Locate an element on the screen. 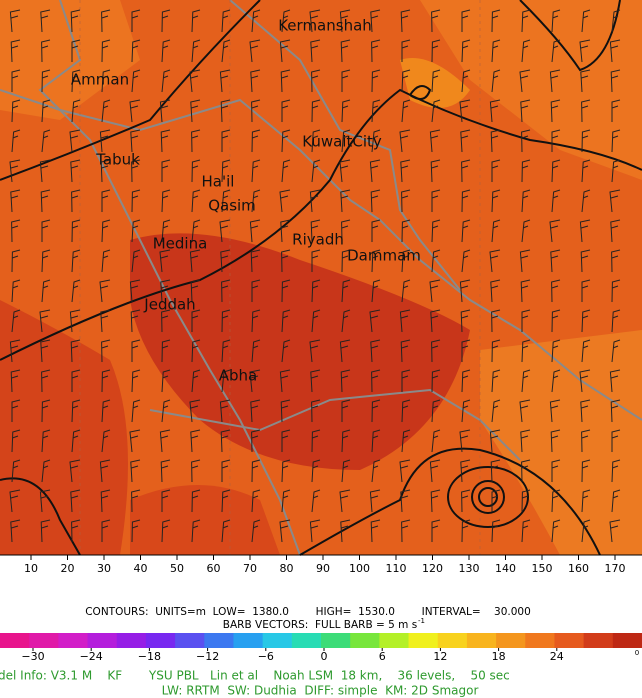 The width and height of the screenshot is (642, 698). x-tick-label: 160 is located at coordinates (578, 568).